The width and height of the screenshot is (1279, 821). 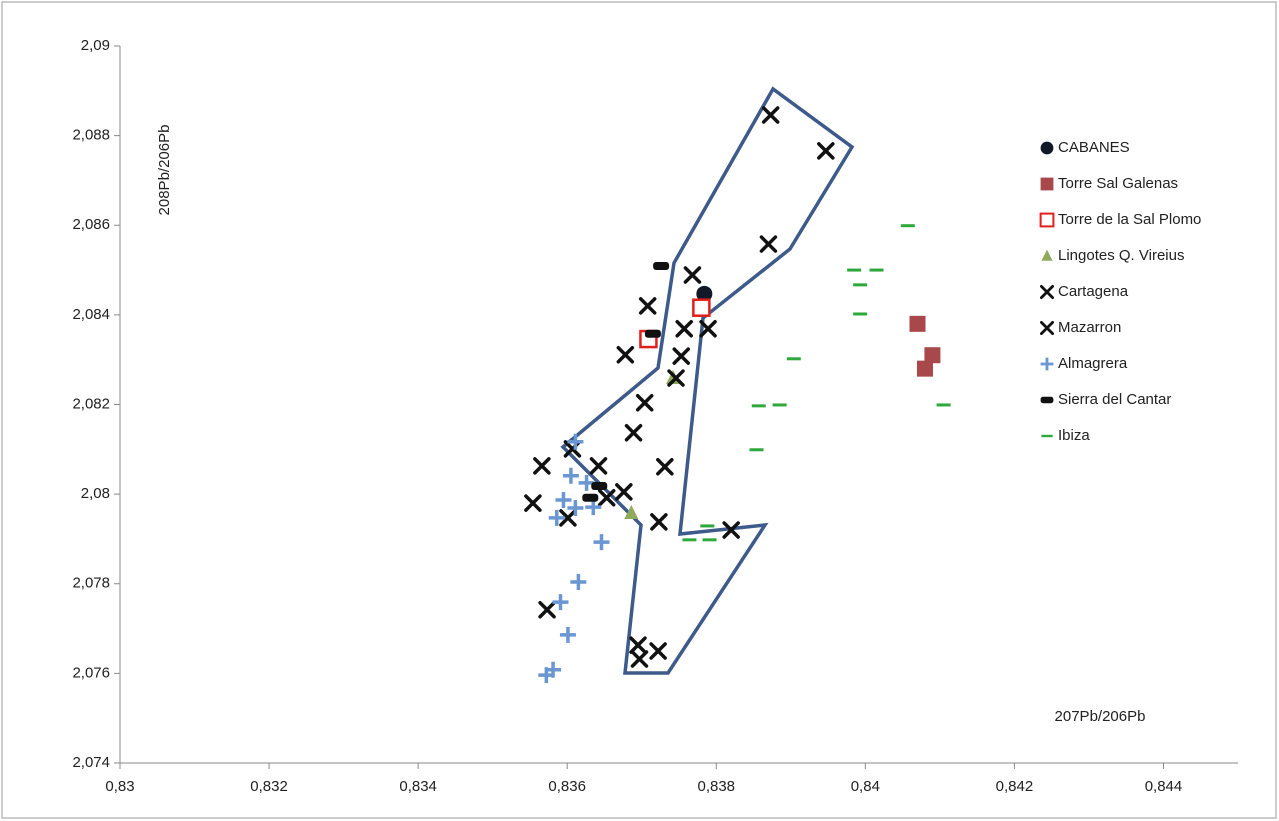 What do you see at coordinates (1121, 255) in the screenshot?
I see `legend-label: Lingotes Q. Vireius` at bounding box center [1121, 255].